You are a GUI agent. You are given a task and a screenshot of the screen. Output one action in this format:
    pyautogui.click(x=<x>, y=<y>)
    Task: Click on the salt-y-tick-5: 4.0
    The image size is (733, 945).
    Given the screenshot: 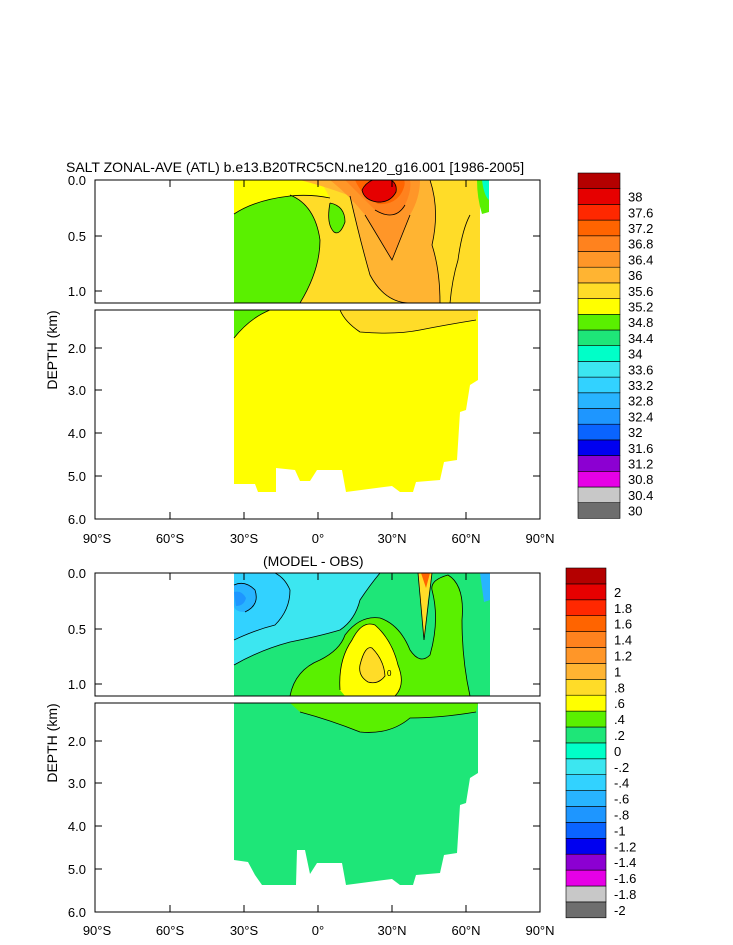 What is the action you would take?
    pyautogui.click(x=77, y=433)
    